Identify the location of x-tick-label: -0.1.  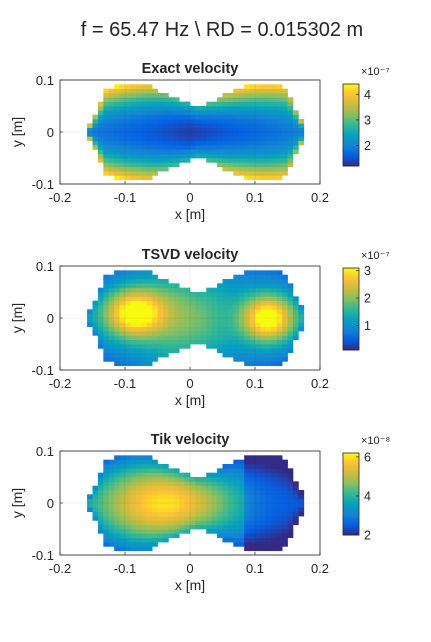
(125, 383).